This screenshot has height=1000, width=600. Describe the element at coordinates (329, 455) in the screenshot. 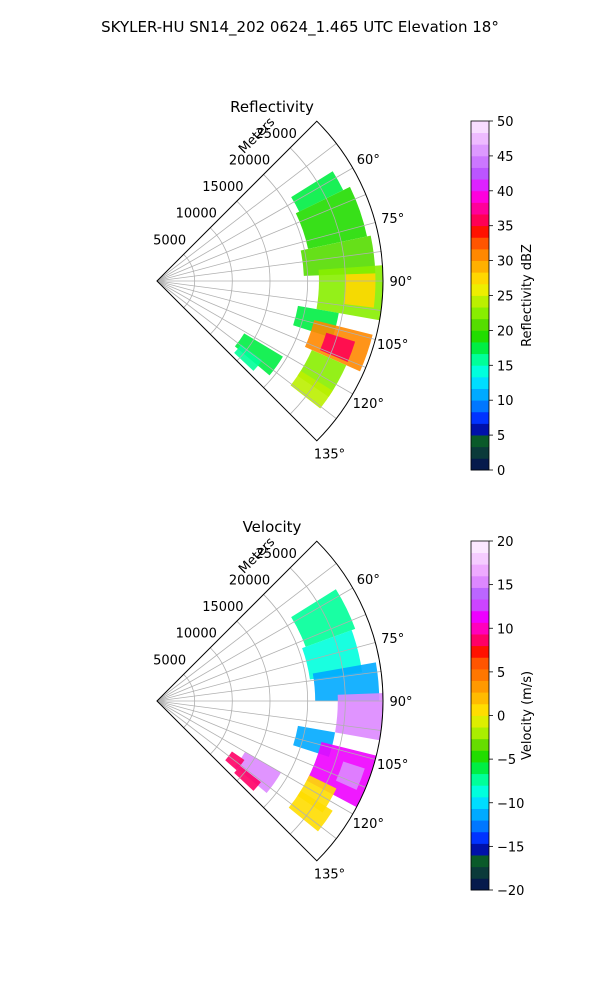

I see `reflectivity-azimuth-tick-label: 135°` at that location.